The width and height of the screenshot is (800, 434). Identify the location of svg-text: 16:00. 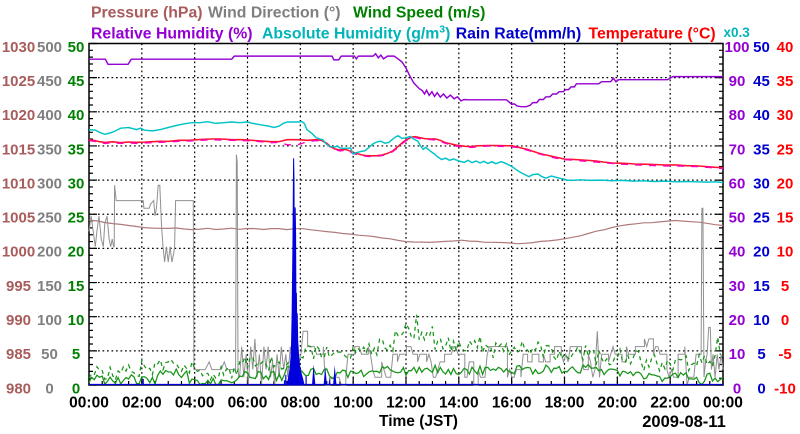
(512, 403).